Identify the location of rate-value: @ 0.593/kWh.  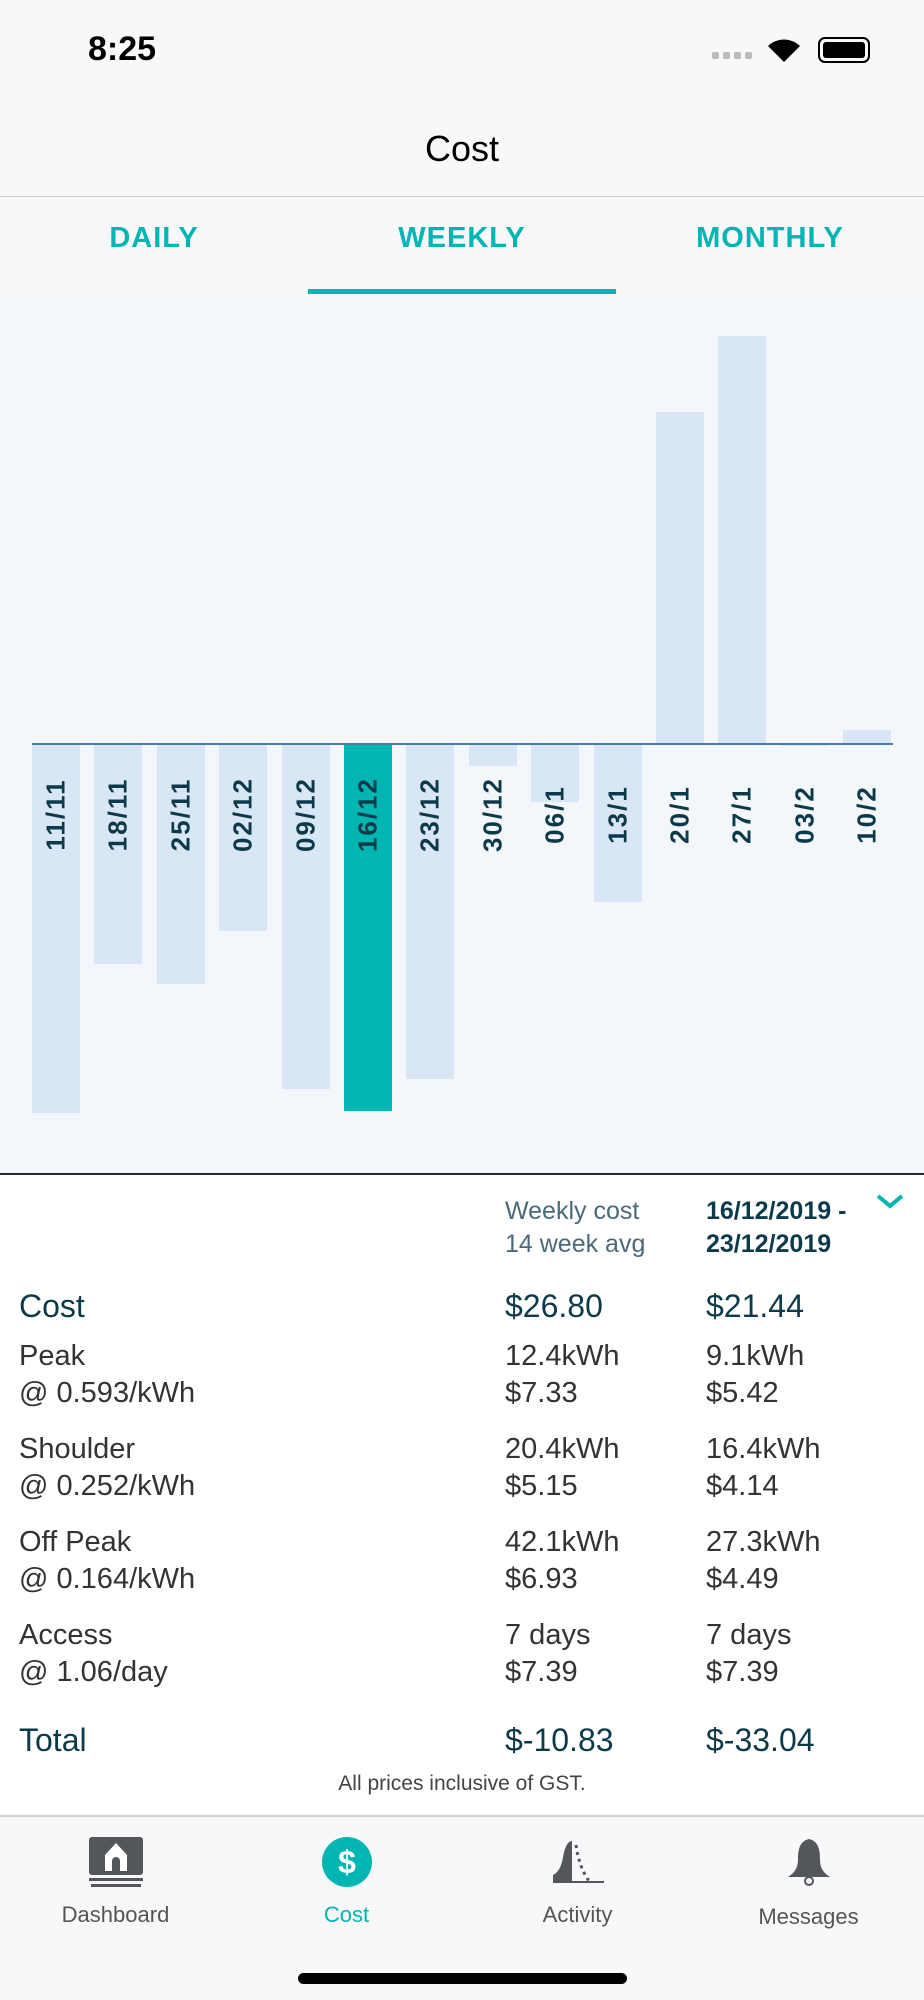
(107, 1393).